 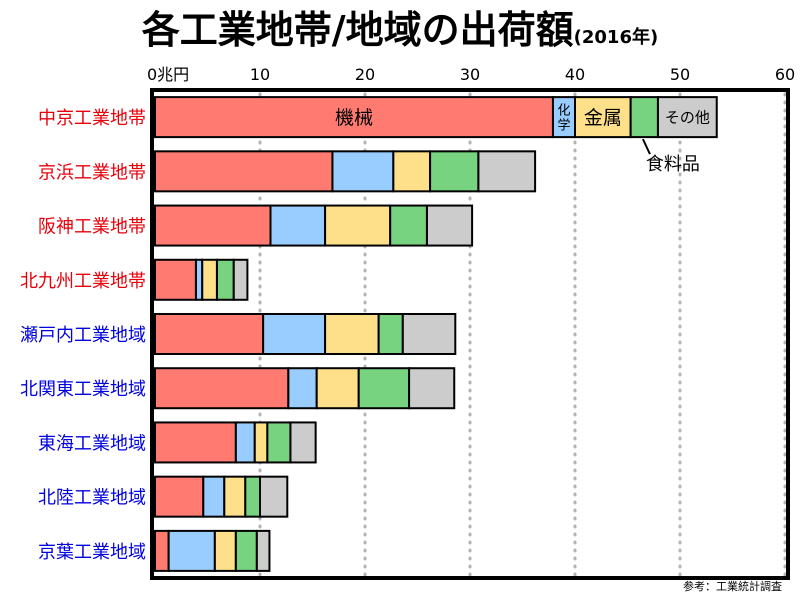 What do you see at coordinates (575, 74) in the screenshot?
I see `x-tick-label-40: 40` at bounding box center [575, 74].